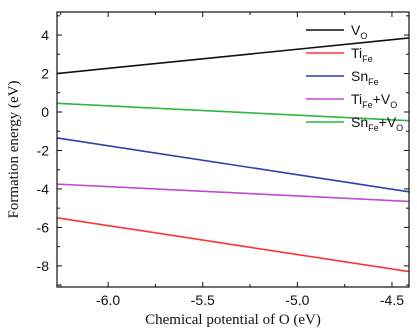  I want to click on y-tick-label: -6, so click(43, 227).